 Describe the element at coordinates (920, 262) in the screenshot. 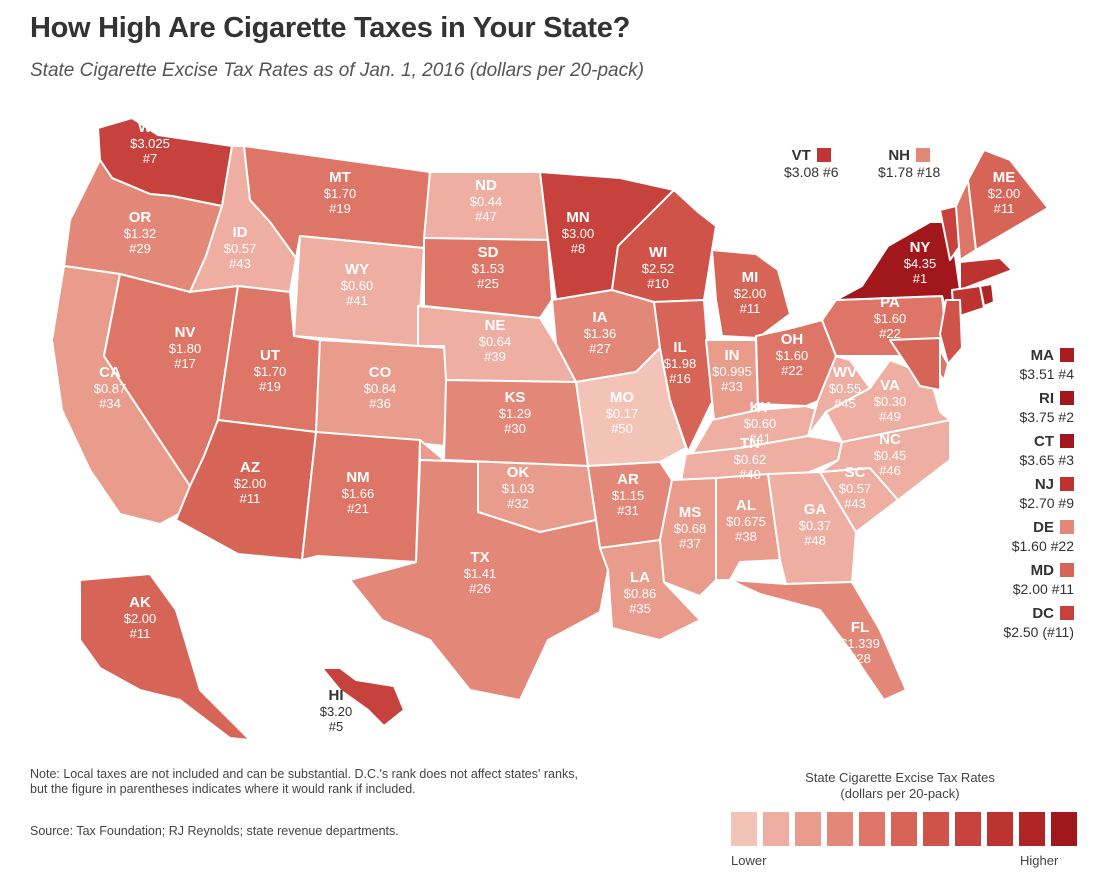

I see `state-label-ny: NY $4.35 #1` at that location.